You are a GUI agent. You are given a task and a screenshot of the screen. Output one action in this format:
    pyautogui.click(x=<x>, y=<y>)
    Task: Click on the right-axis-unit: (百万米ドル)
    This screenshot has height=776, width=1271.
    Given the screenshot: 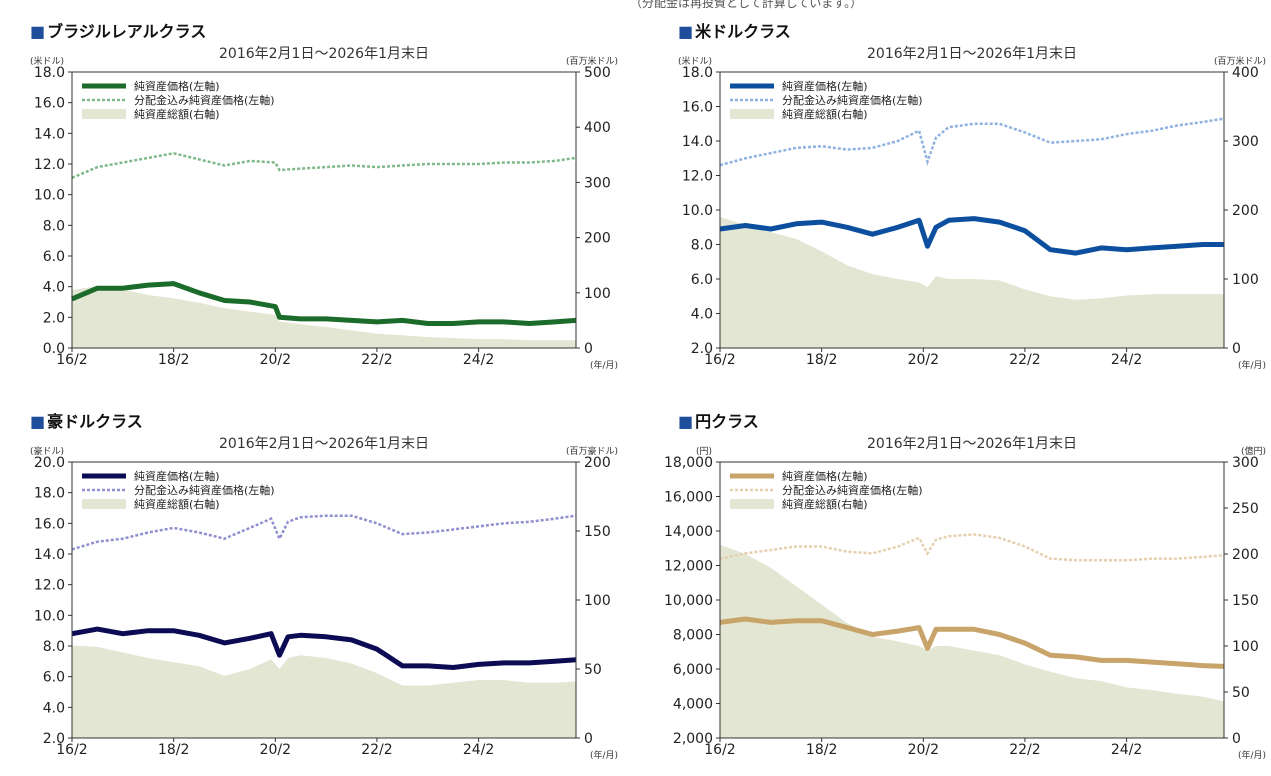 What is the action you would take?
    pyautogui.click(x=592, y=61)
    